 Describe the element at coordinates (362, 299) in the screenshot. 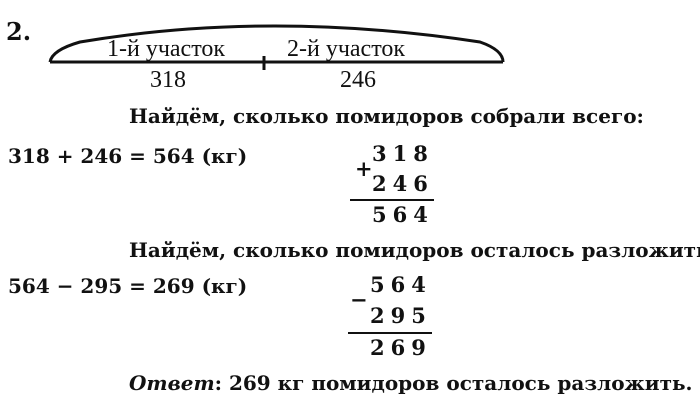

I see `column2-op: −` at that location.